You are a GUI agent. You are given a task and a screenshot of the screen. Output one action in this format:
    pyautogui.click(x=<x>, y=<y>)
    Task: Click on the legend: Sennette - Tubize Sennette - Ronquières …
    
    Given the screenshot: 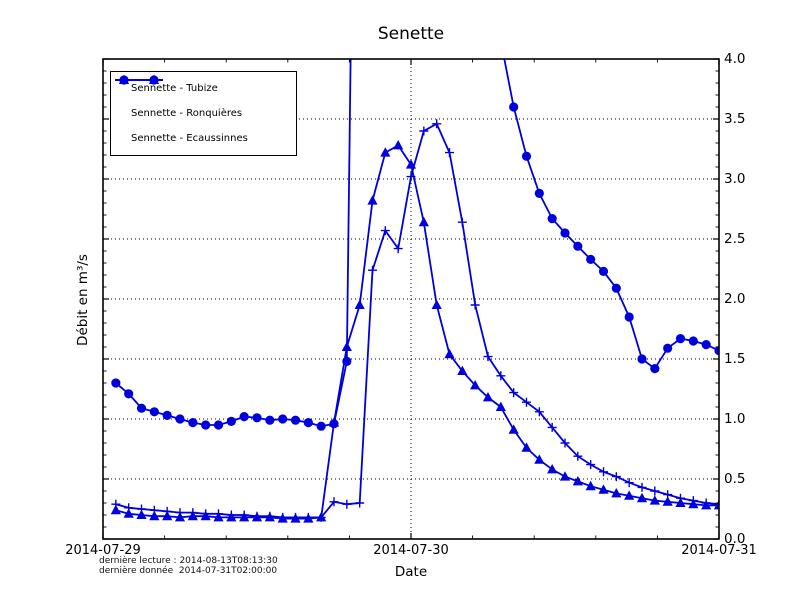 What is the action you would take?
    pyautogui.click(x=203, y=113)
    